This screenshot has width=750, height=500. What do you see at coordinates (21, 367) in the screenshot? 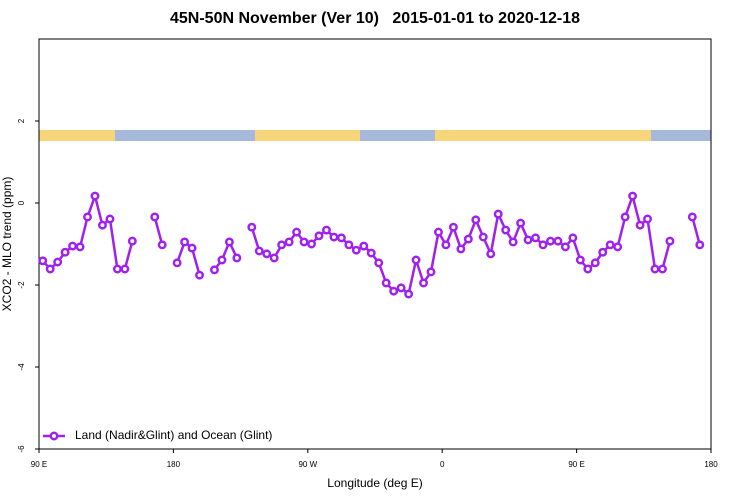
I see `y-tick-label: -4` at bounding box center [21, 367].